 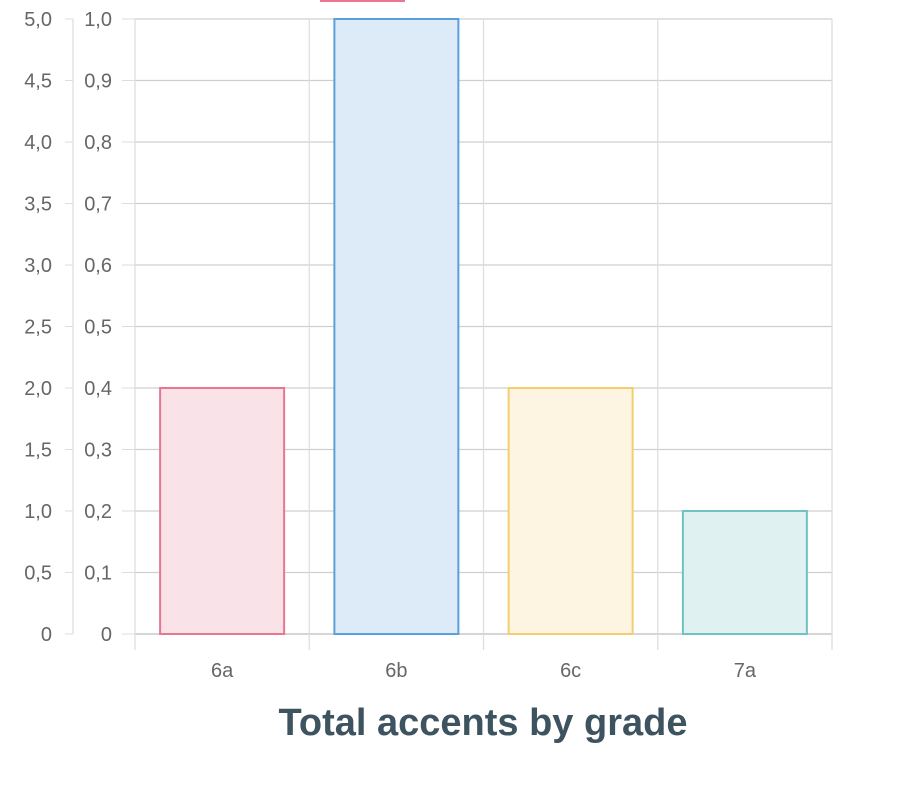 I want to click on axes, so click(x=100, y=334).